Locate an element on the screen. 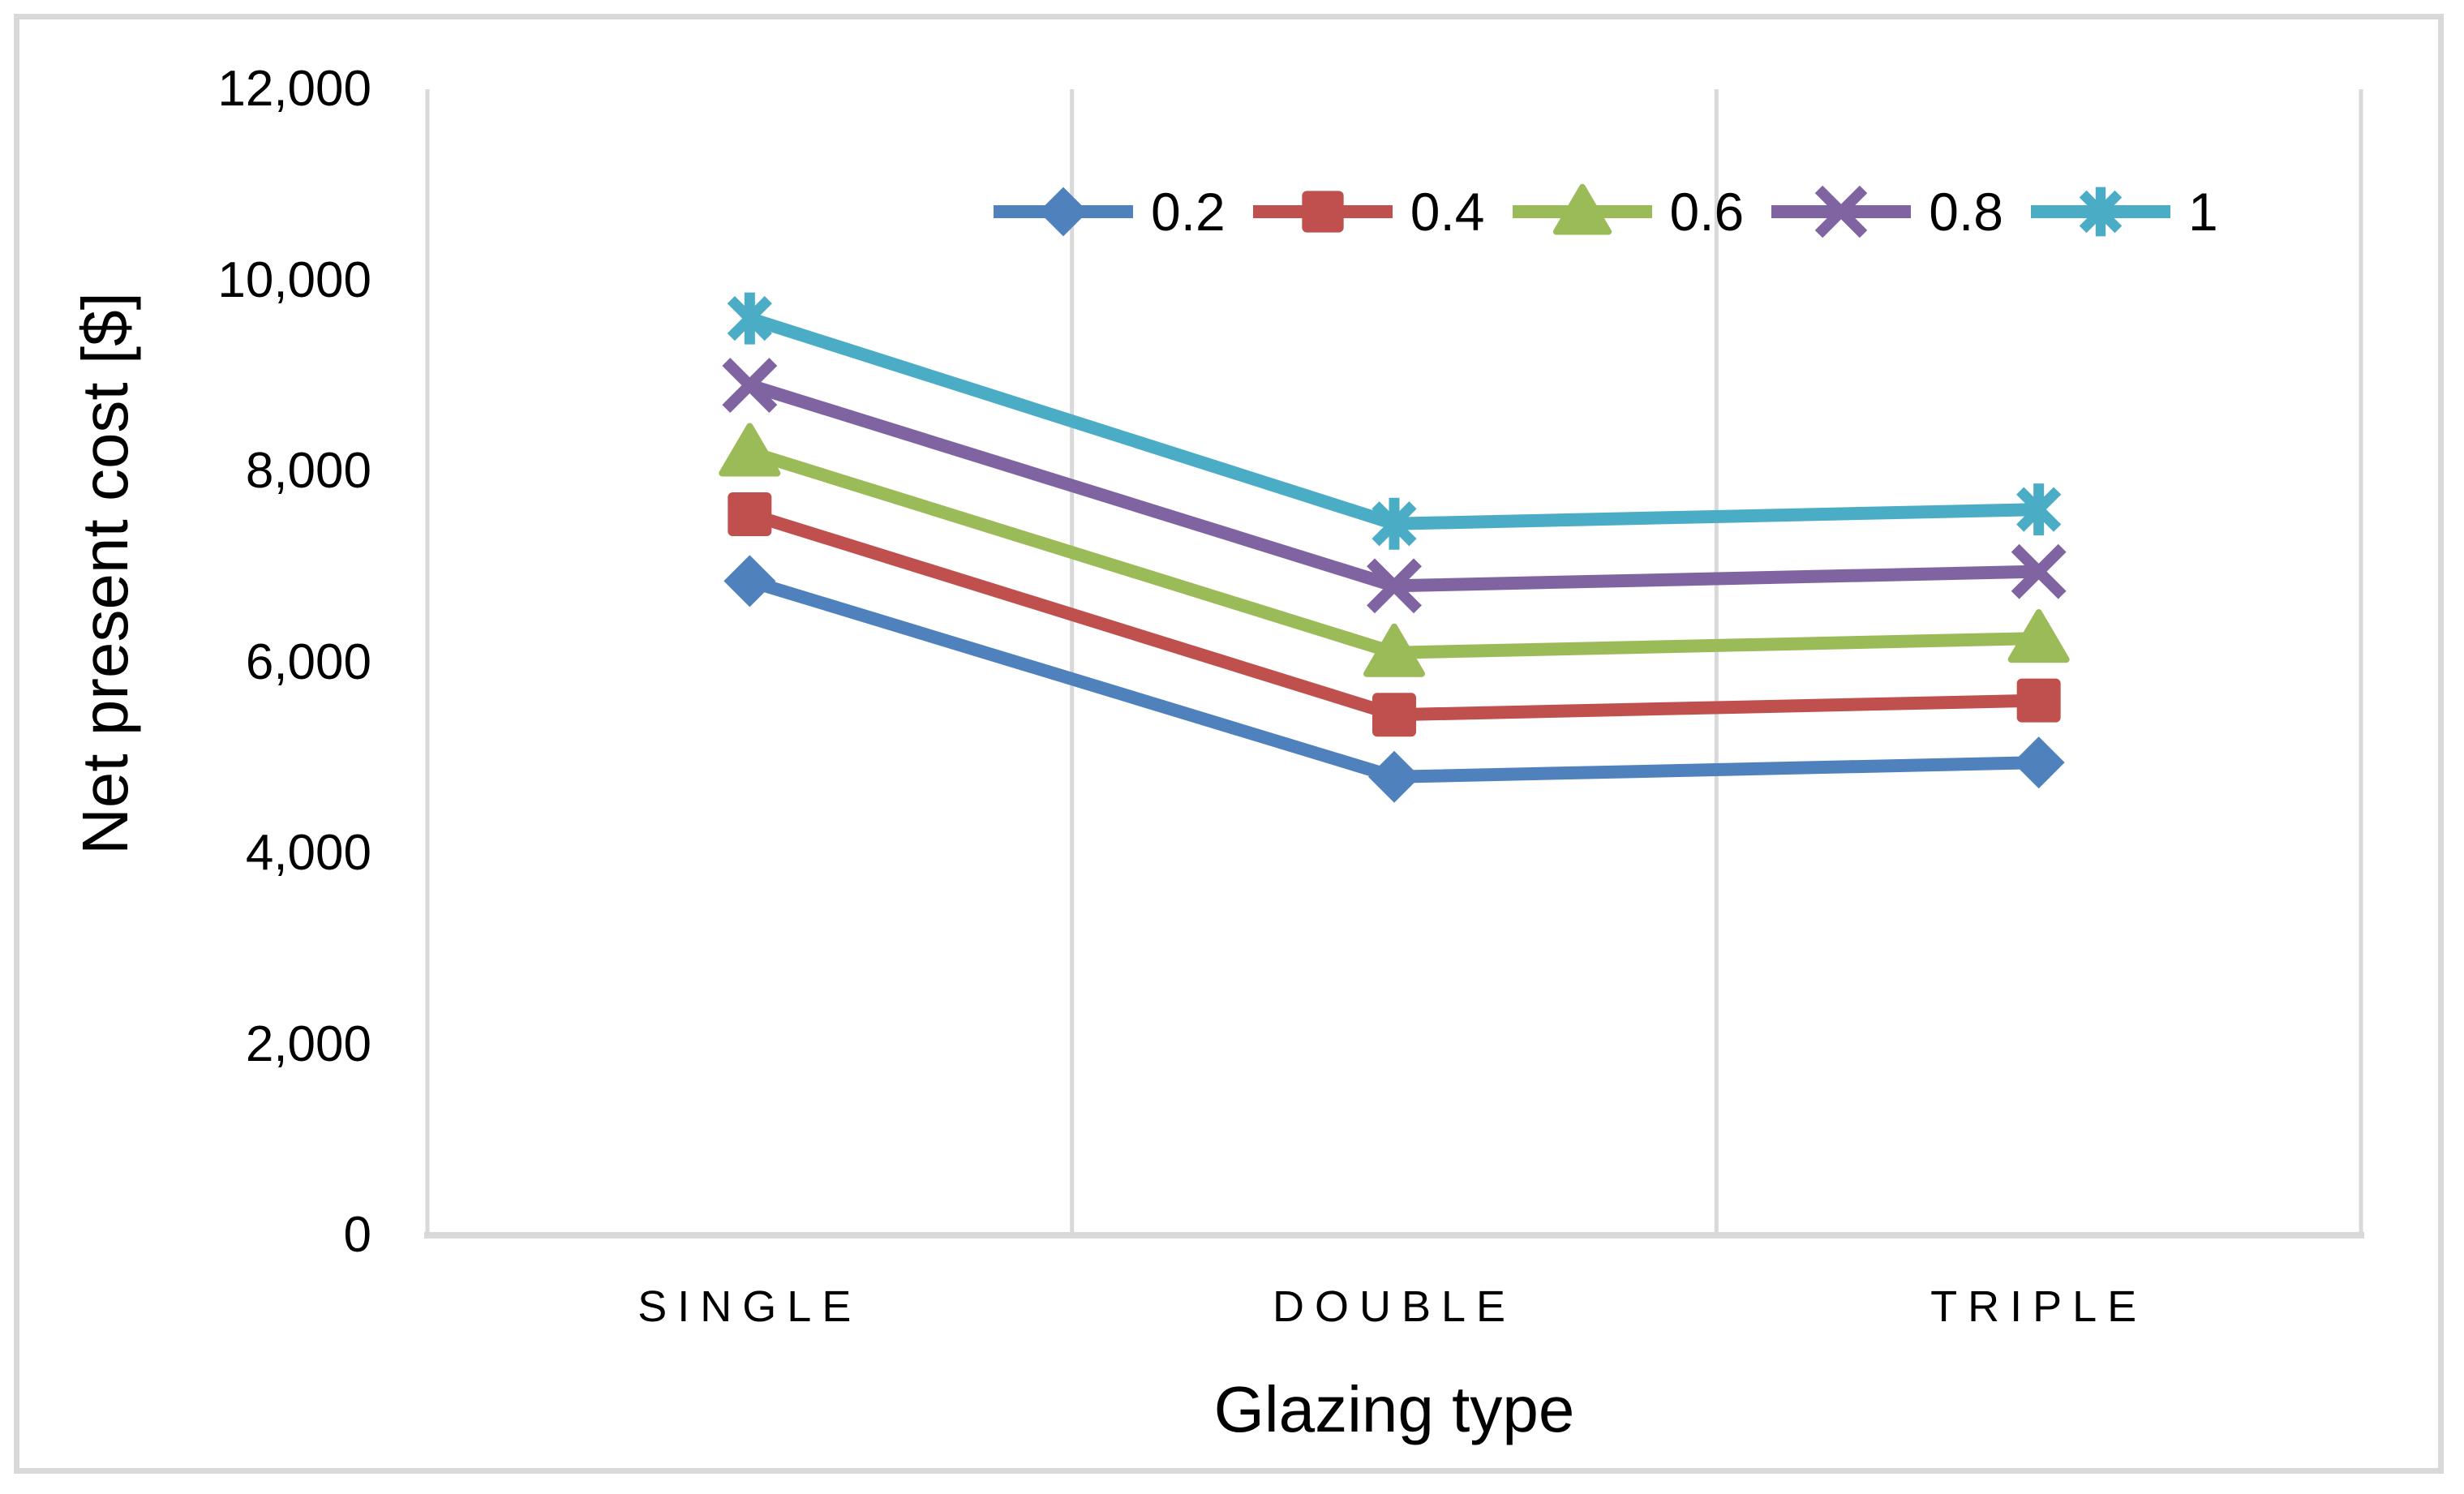  legend-item-0.6: 0.6 is located at coordinates (1628, 212).